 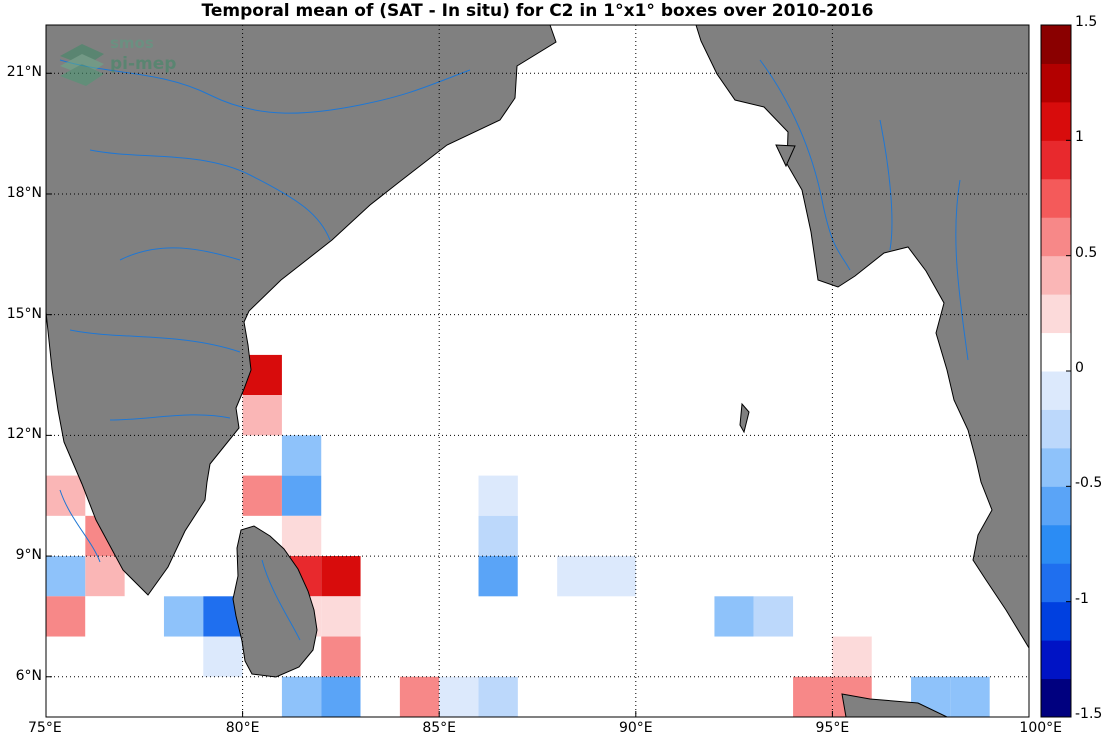 I want to click on colorbar-tick-label: -1, so click(x=1082, y=598).